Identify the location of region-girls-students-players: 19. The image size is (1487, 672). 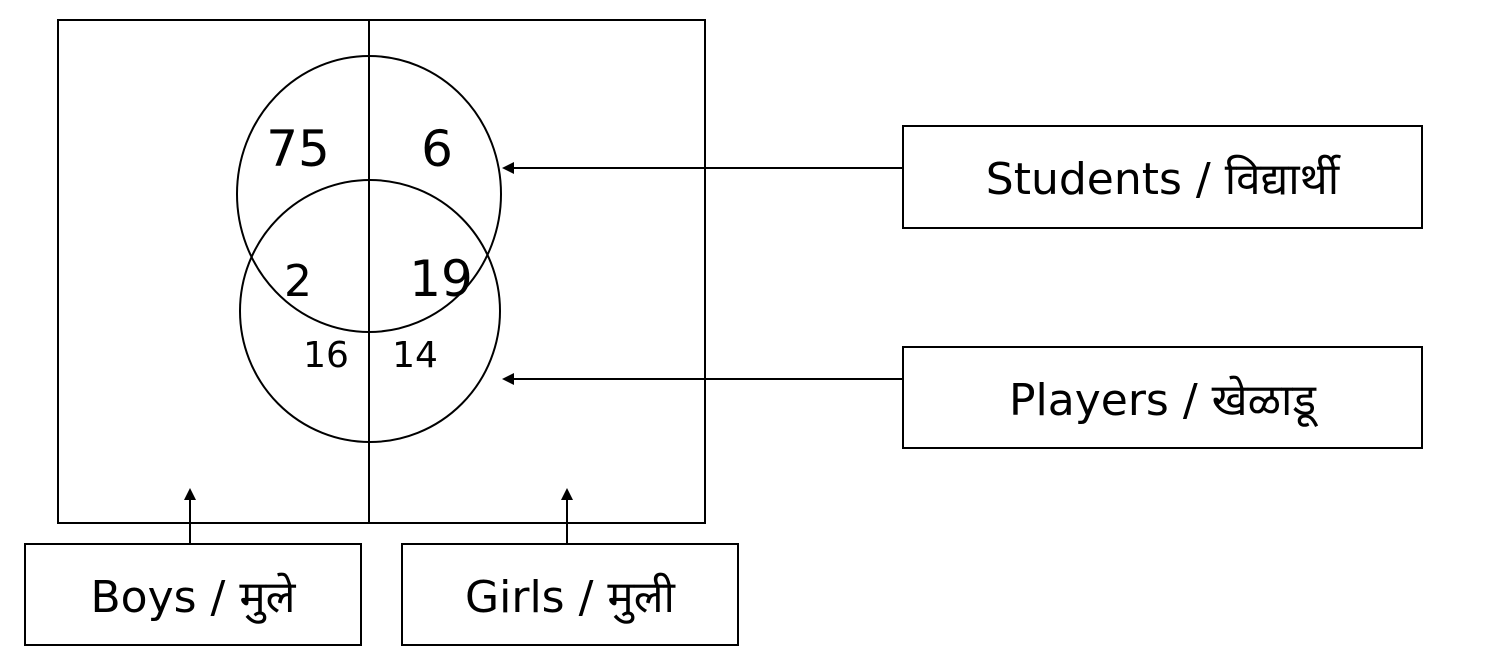
(441, 279).